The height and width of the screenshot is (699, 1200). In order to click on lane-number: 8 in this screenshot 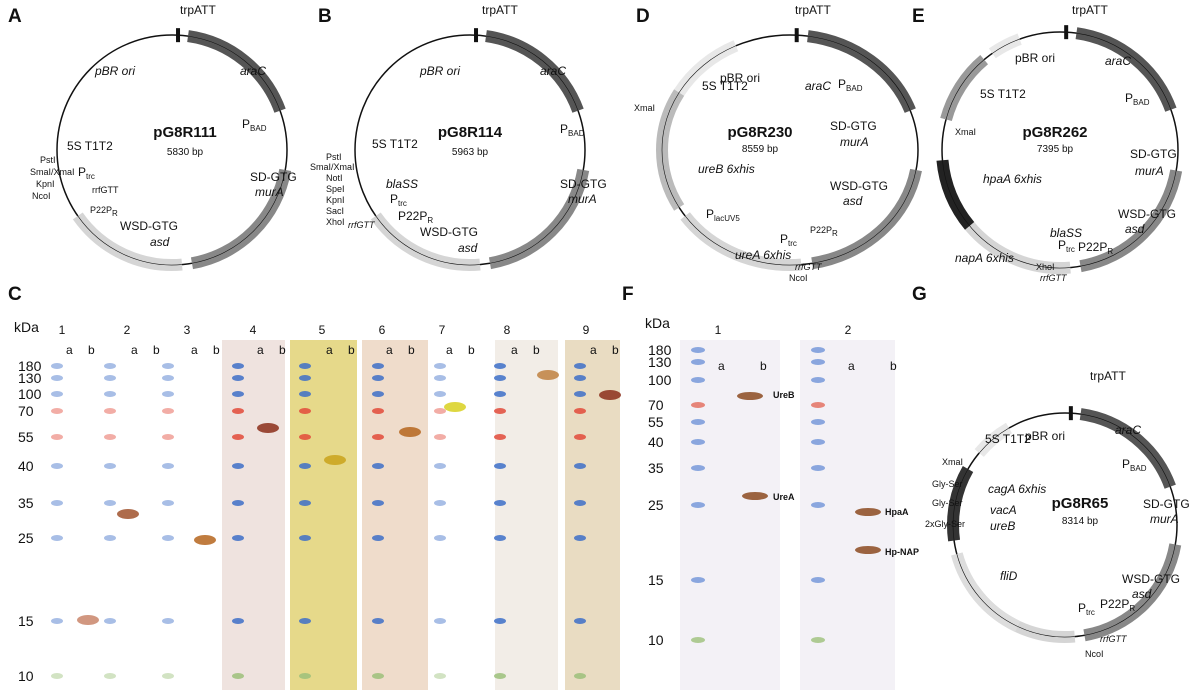, I will do `click(507, 330)`.